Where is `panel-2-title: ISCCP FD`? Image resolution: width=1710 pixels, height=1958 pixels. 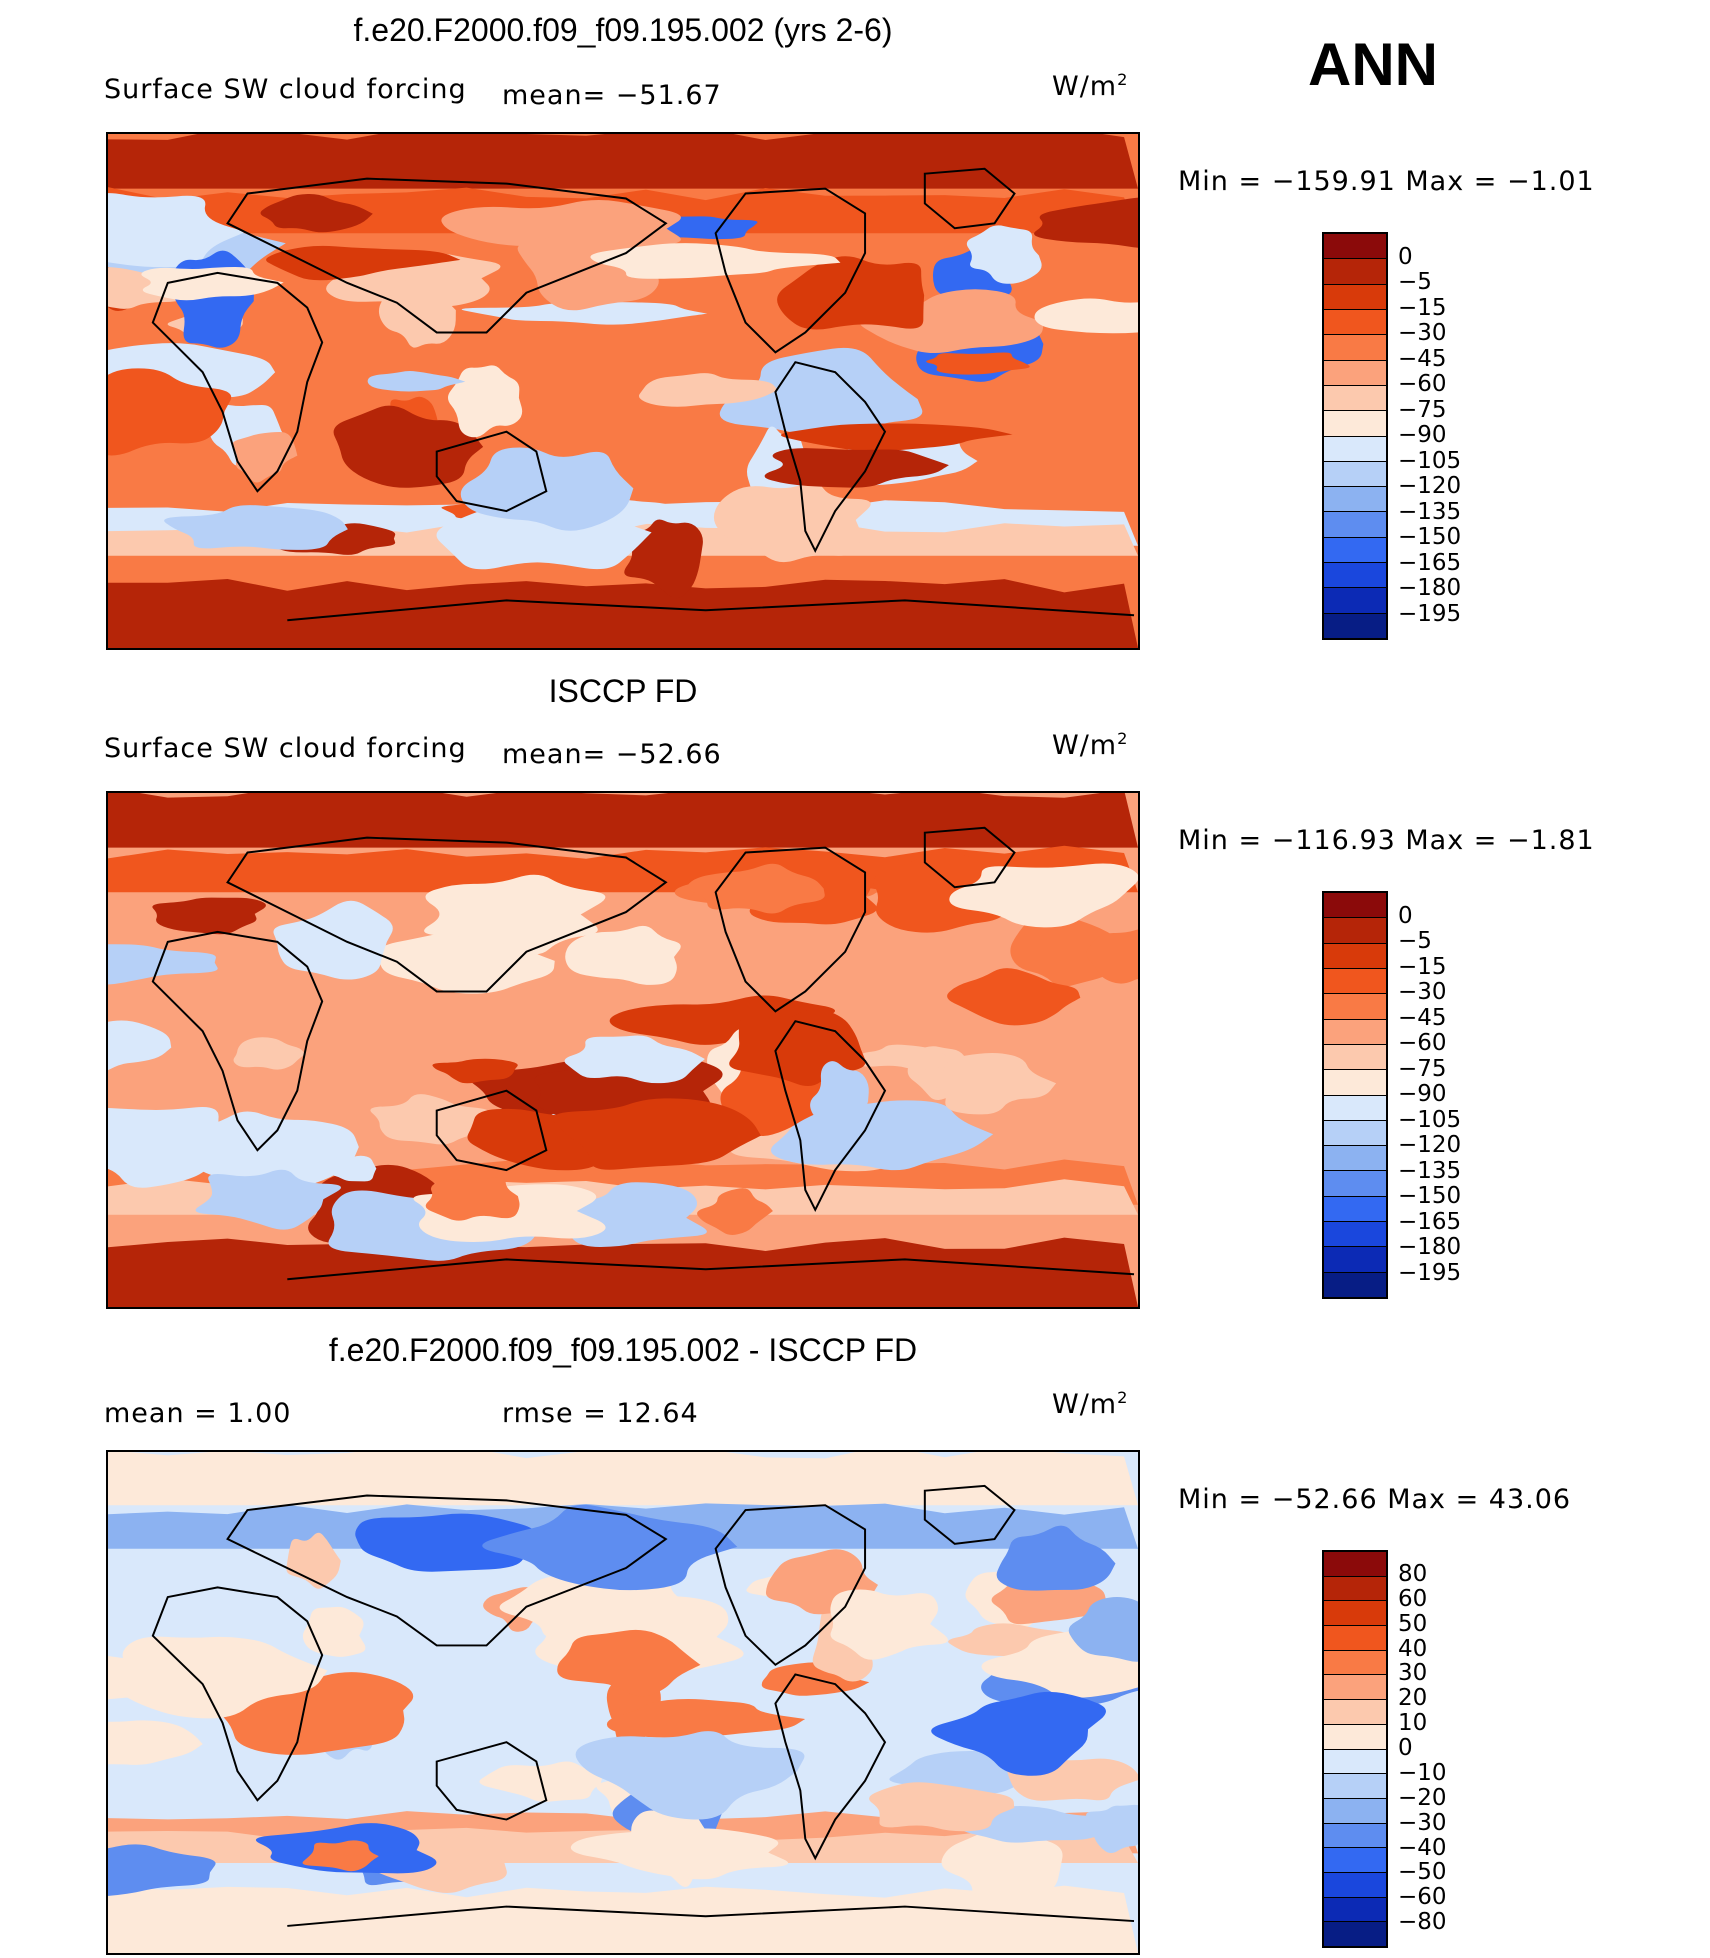 panel-2-title: ISCCP FD is located at coordinates (623, 691).